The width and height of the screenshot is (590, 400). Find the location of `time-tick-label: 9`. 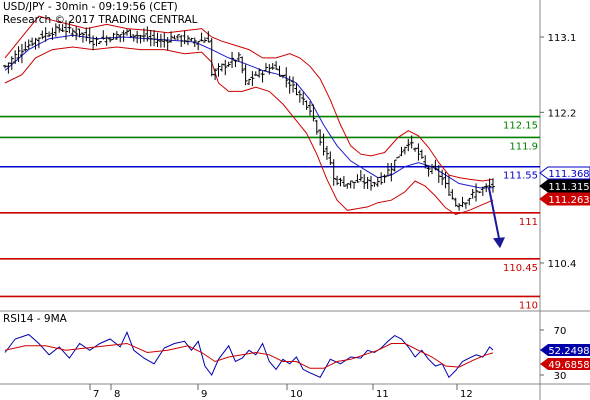

time-tick-label: 9 is located at coordinates (204, 394).